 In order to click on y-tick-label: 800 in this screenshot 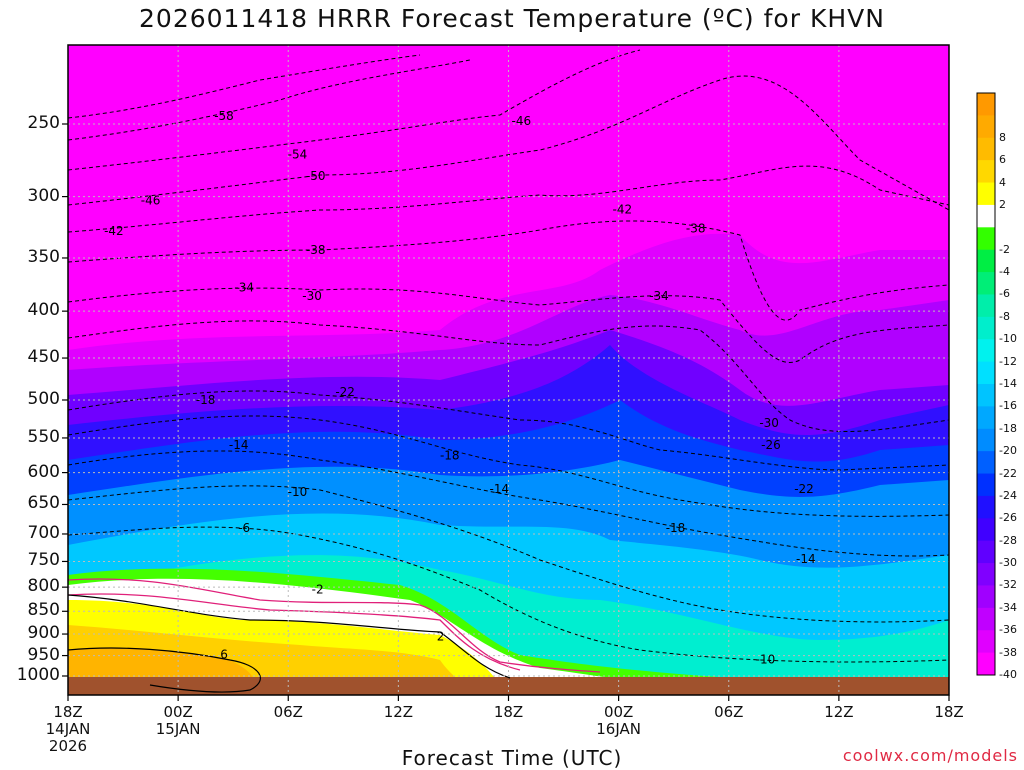, I will do `click(43, 586)`.